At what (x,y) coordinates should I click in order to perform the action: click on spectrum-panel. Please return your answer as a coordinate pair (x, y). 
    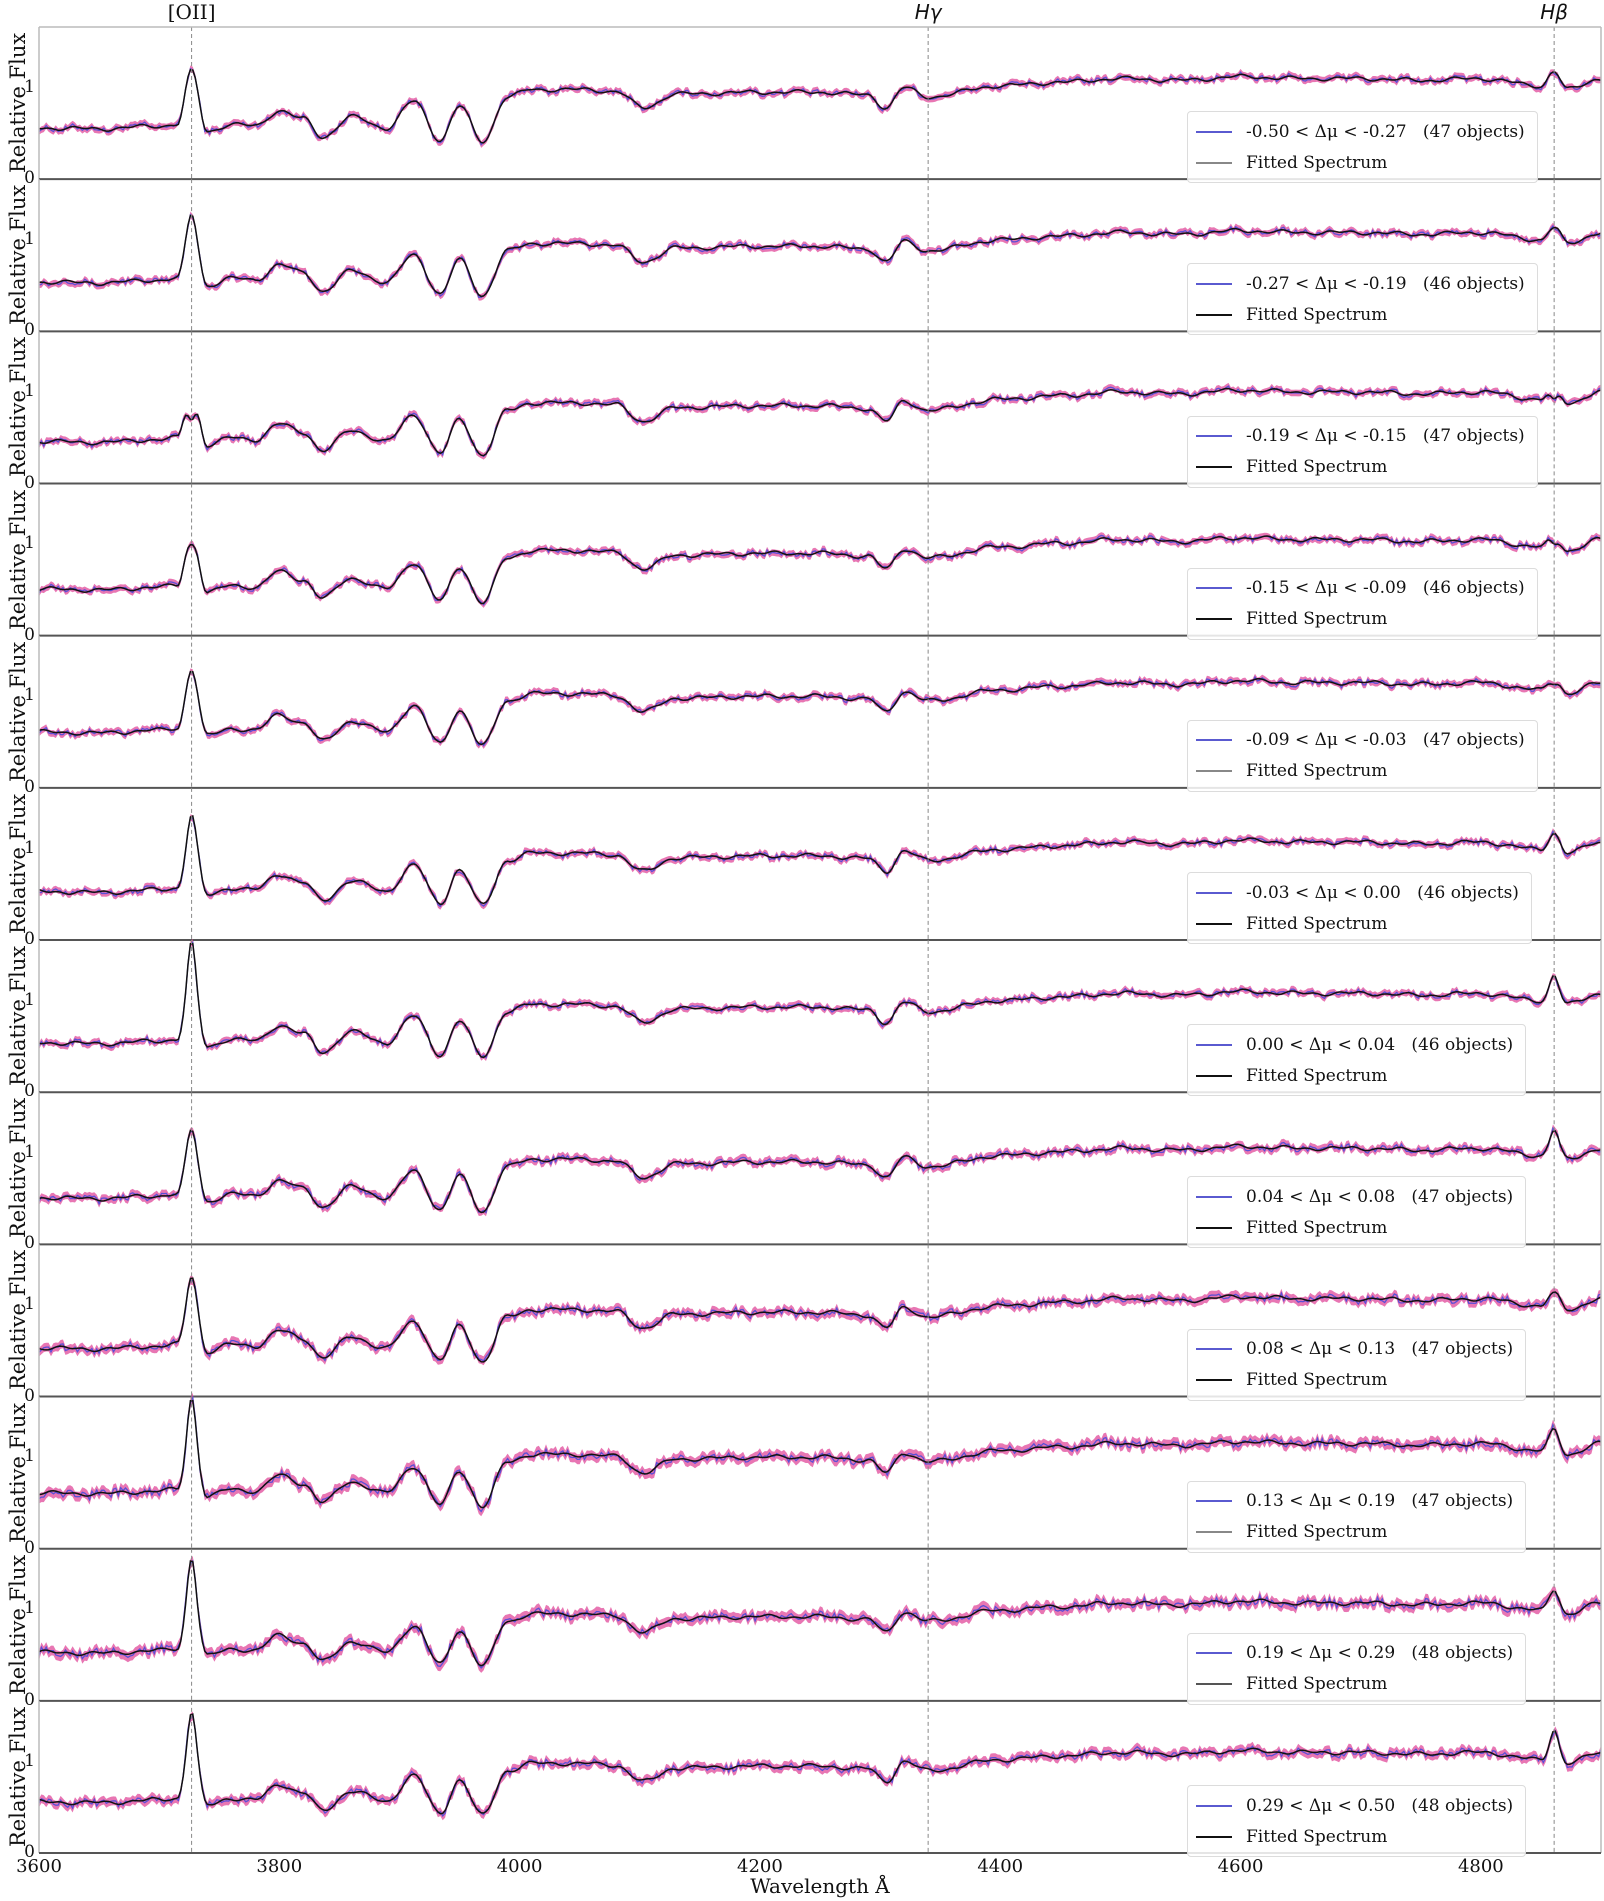
    Looking at the image, I should click on (820, 1777).